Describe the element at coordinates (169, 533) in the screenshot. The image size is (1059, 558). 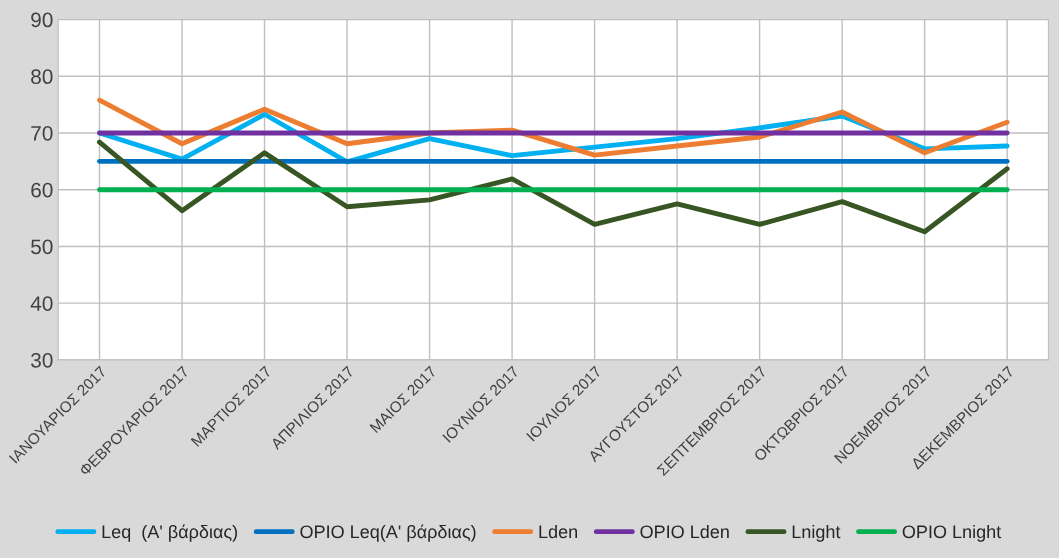
I see `legend-label: Leq (Α' βάρδιας)` at that location.